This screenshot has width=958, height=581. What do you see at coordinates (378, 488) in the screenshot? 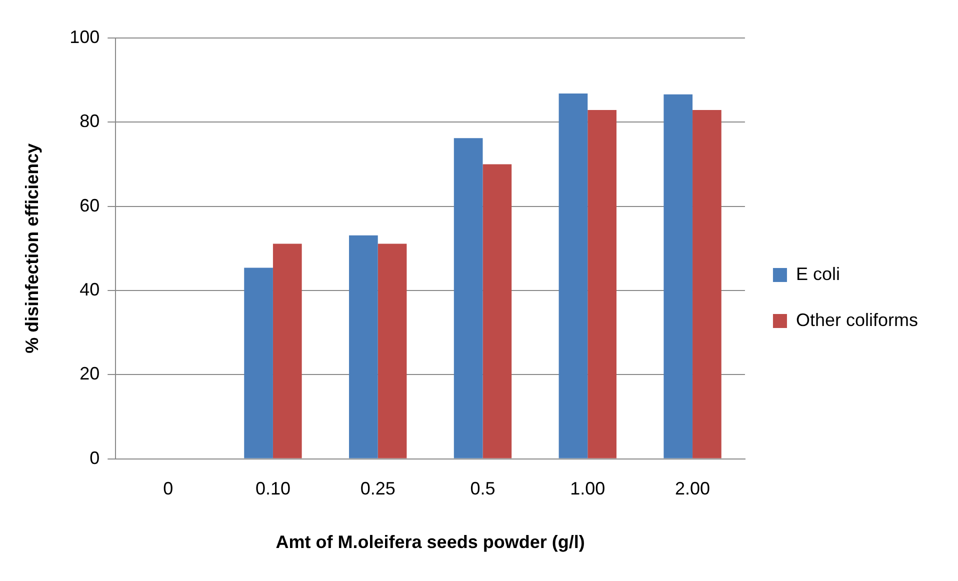
I see `x-tick-label: 0.25` at bounding box center [378, 488].